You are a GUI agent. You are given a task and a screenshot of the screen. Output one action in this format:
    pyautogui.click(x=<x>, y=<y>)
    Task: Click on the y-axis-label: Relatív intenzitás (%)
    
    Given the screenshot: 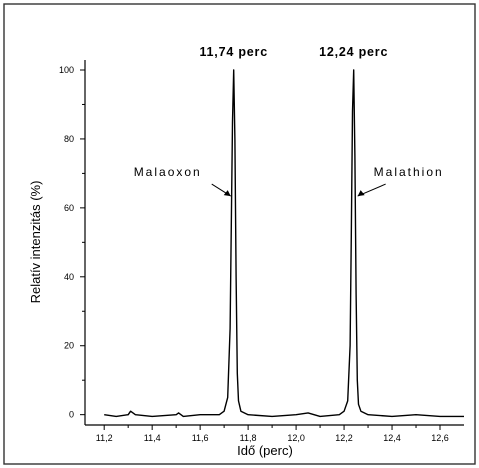 What is the action you would take?
    pyautogui.click(x=35, y=242)
    